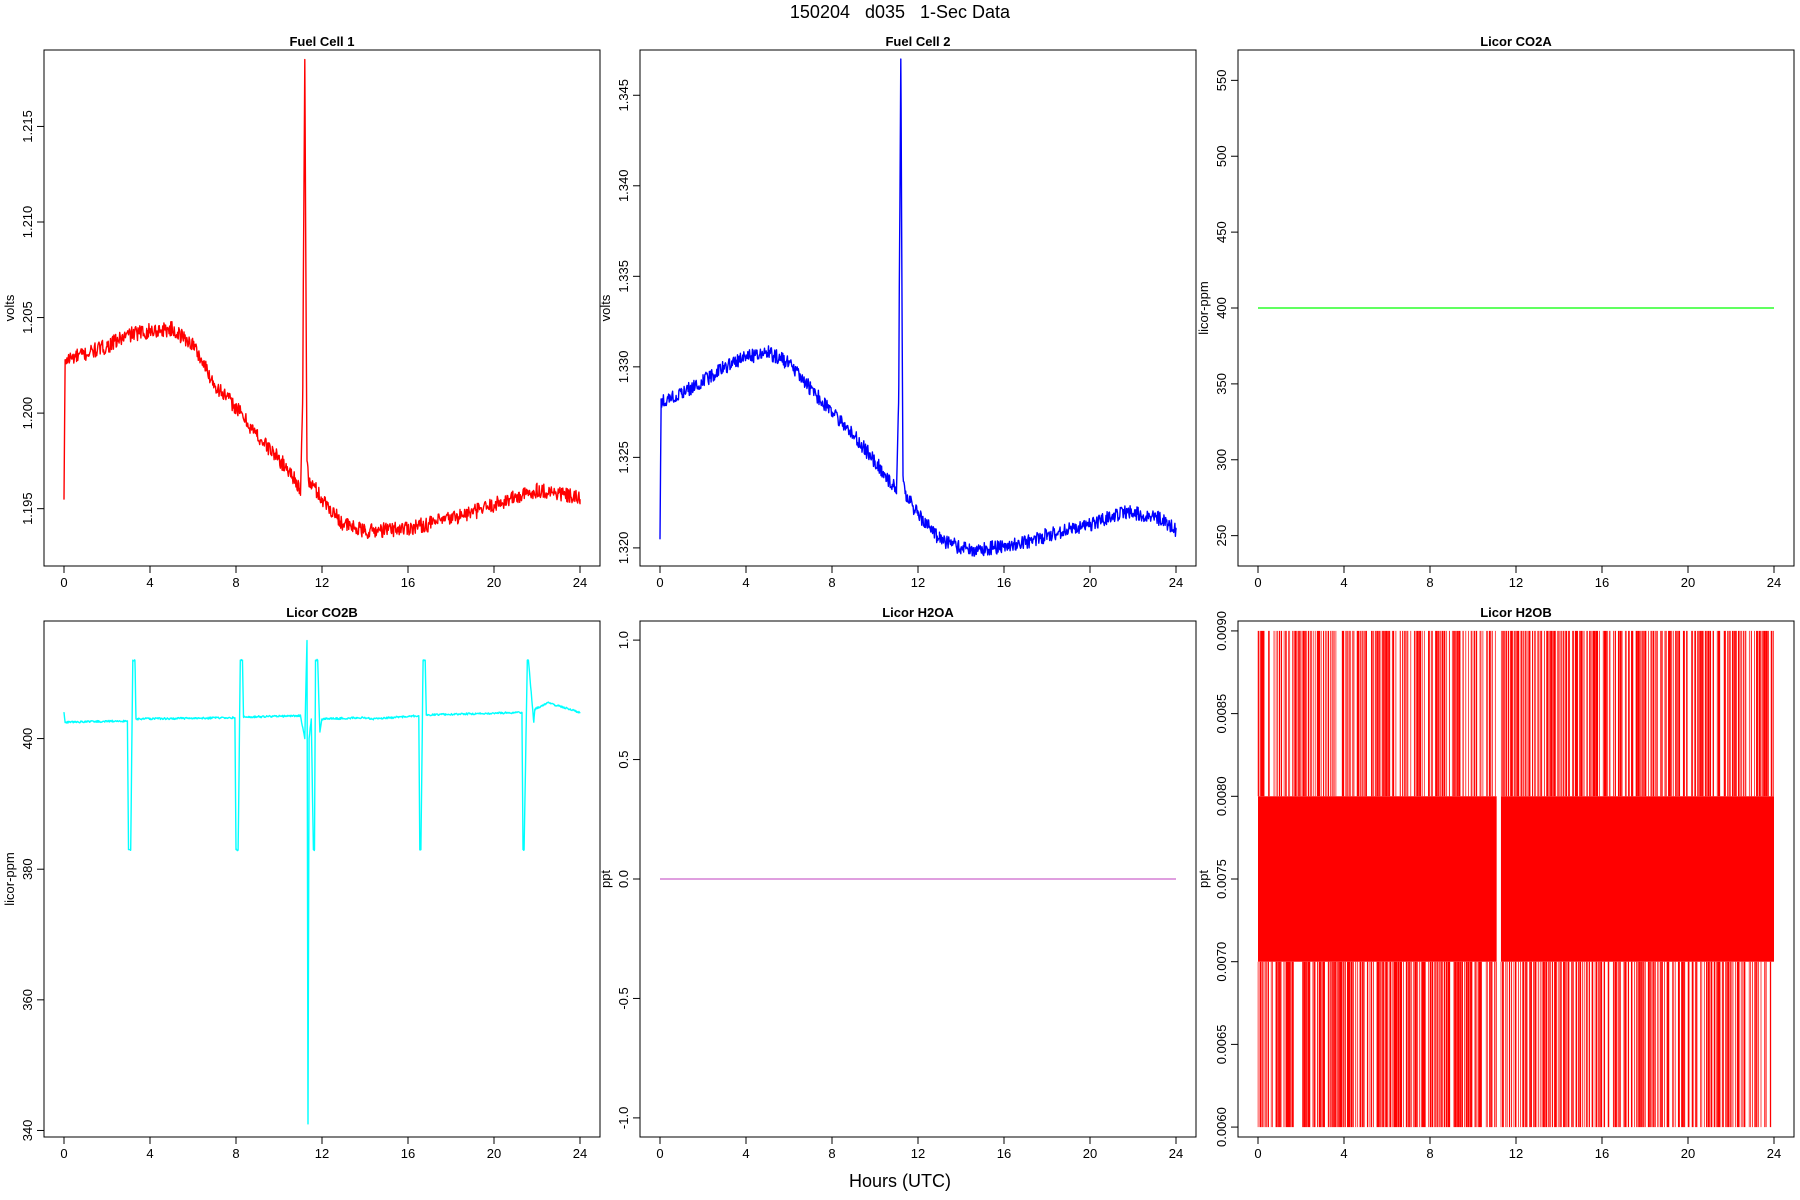 The image size is (1800, 1200). What do you see at coordinates (623, 276) in the screenshot?
I see `y-tick-label: 1.335` at bounding box center [623, 276].